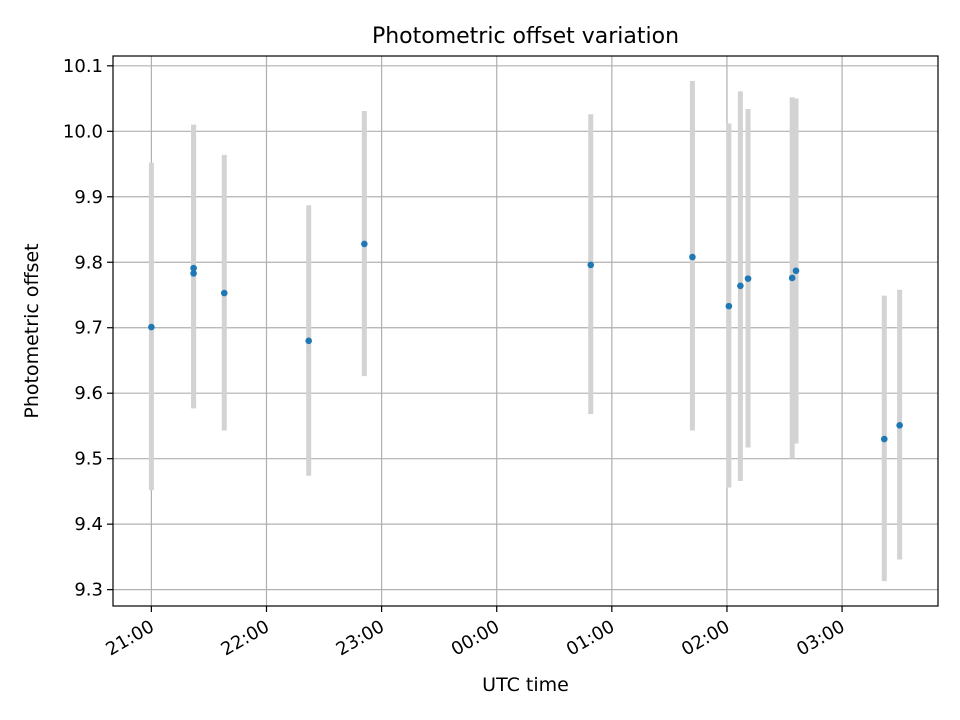  What do you see at coordinates (525, 685) in the screenshot?
I see `x-axis-label: UTC time` at bounding box center [525, 685].